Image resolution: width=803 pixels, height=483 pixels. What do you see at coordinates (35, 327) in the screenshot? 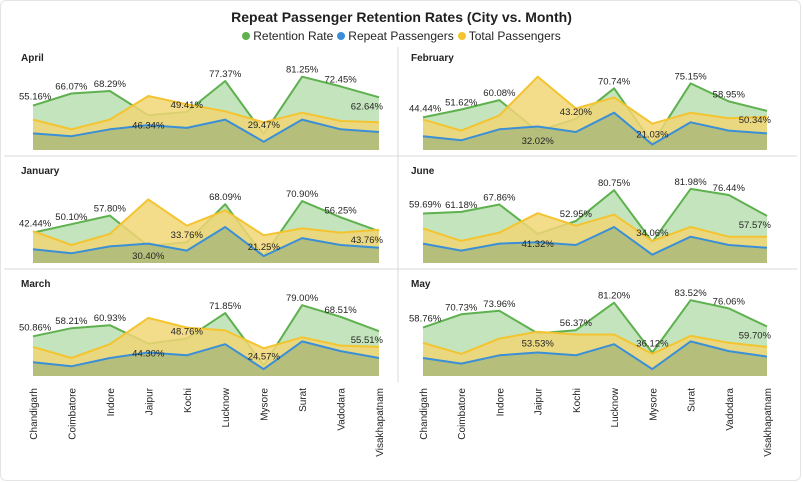
I see `data-label: 50.86%` at bounding box center [35, 327].